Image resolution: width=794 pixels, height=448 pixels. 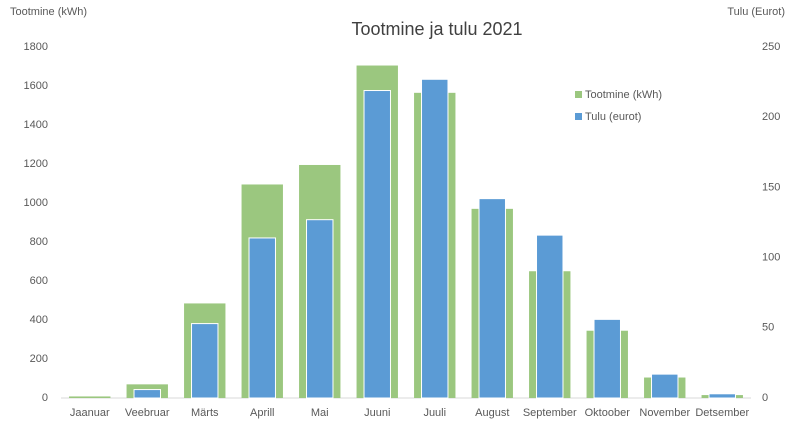 What do you see at coordinates (623, 95) in the screenshot?
I see `legend-label: Tootmine (kWh)` at bounding box center [623, 95].